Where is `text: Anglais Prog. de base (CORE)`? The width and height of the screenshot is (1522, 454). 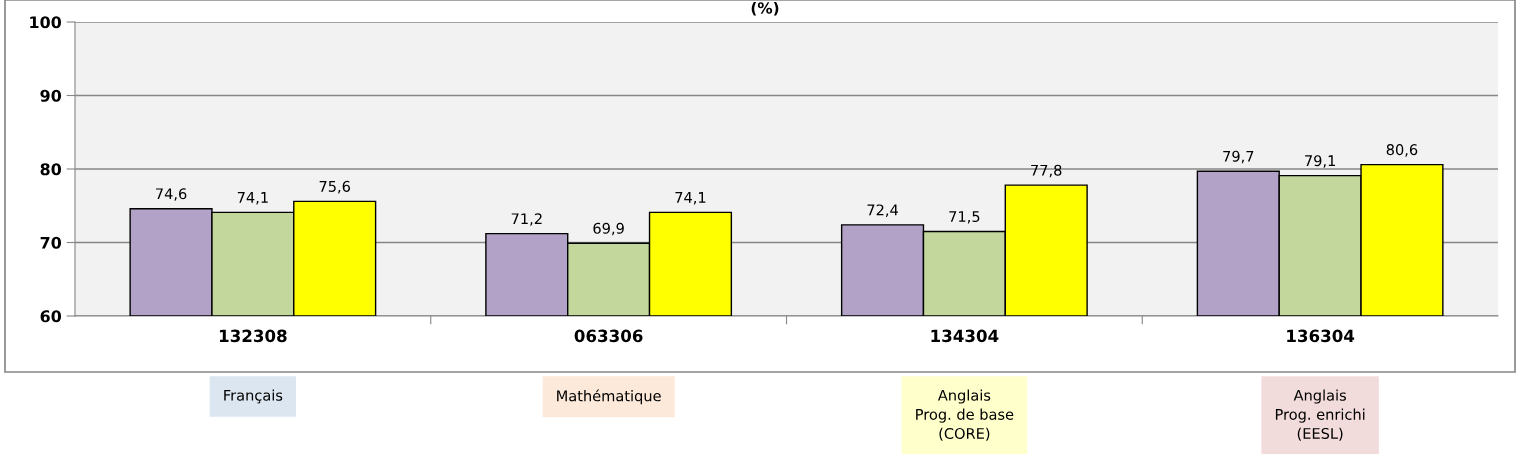
text: Anglais Prog. de base (CORE) is located at coordinates (965, 415).